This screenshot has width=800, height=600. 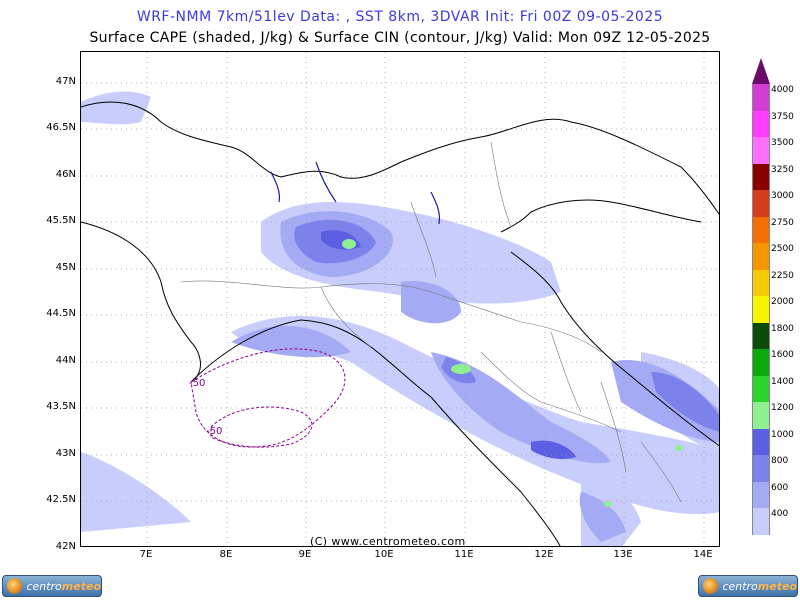 I want to click on cape-region-emilia, so click(x=431, y=302).